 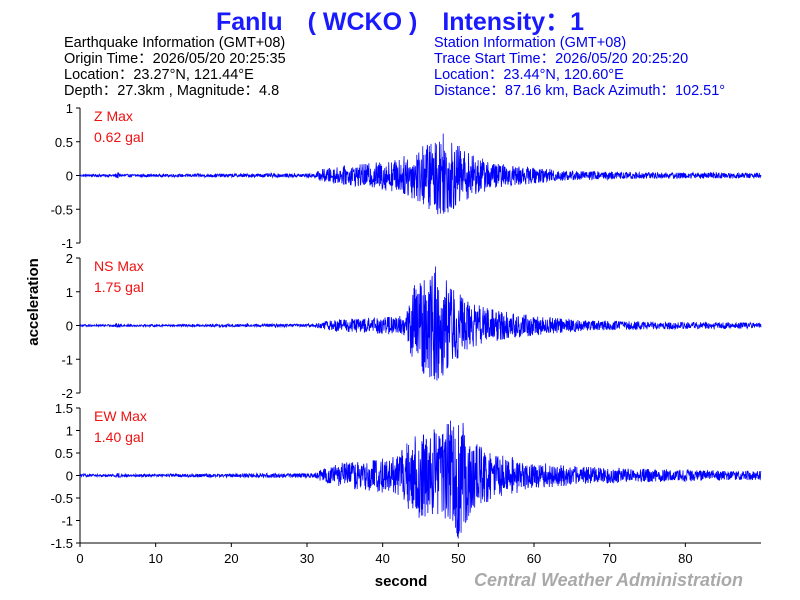 I want to click on trace-z, so click(x=420, y=174).